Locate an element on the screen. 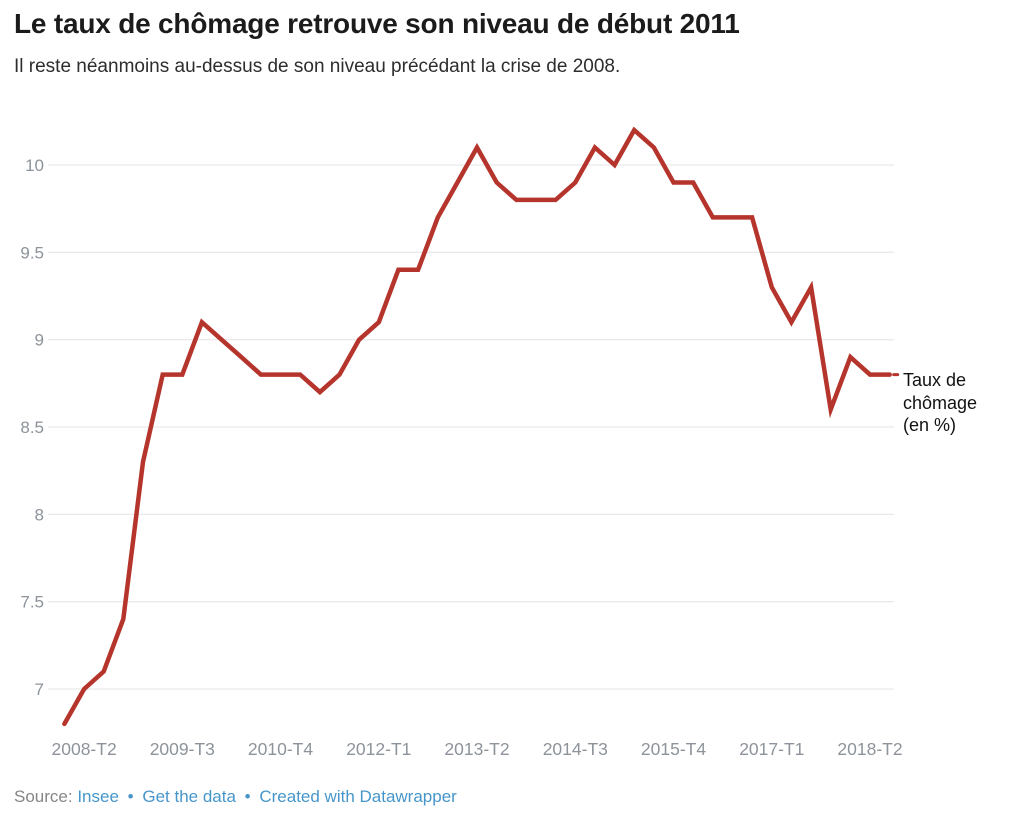  get-data-link: Get the data is located at coordinates (189, 796).